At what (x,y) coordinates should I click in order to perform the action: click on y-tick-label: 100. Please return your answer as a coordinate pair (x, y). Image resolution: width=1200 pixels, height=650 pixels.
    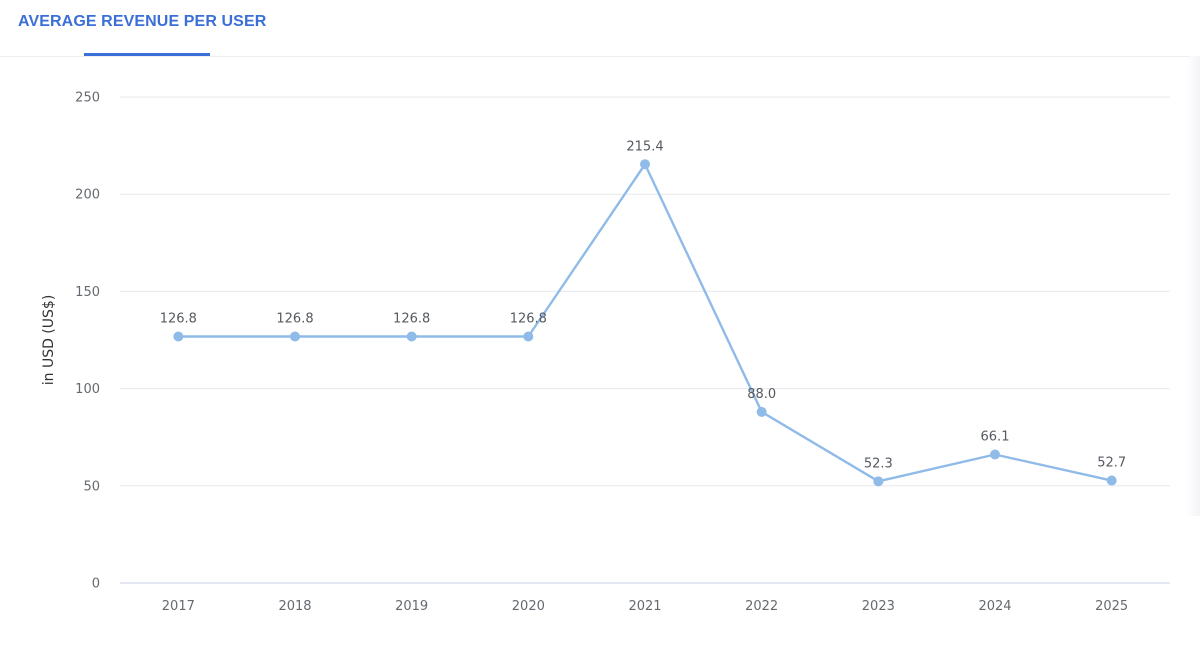
    Looking at the image, I should click on (87, 389).